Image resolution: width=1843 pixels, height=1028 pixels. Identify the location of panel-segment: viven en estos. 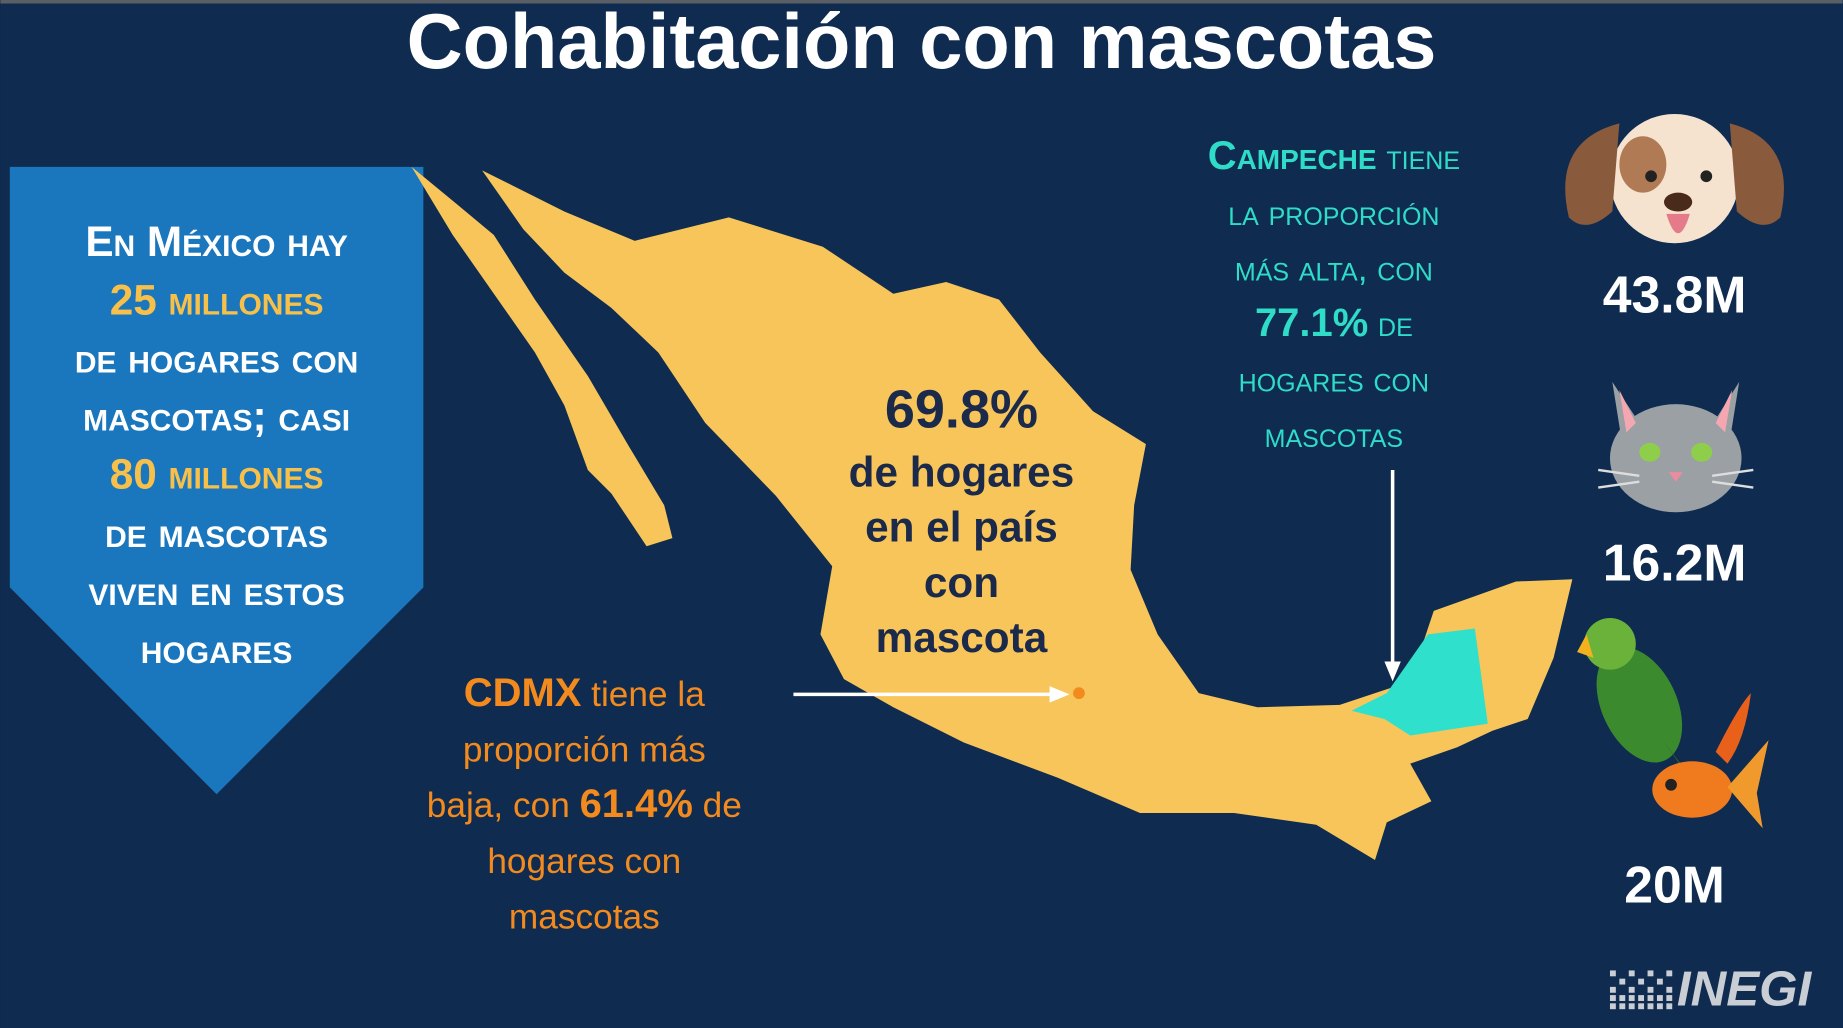
(216, 590).